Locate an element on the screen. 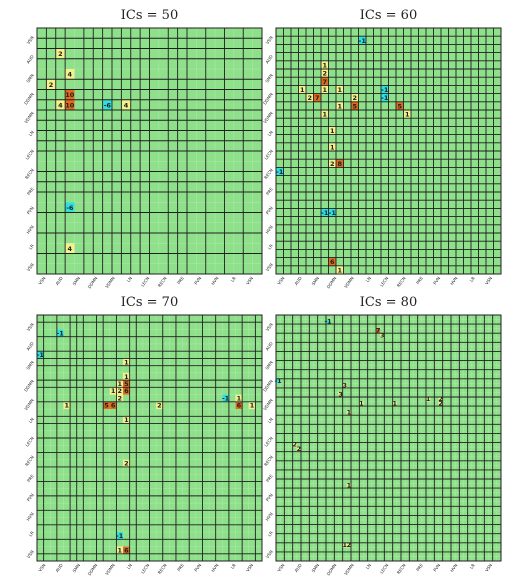  y-tick-label: RECN is located at coordinates (29, 174).